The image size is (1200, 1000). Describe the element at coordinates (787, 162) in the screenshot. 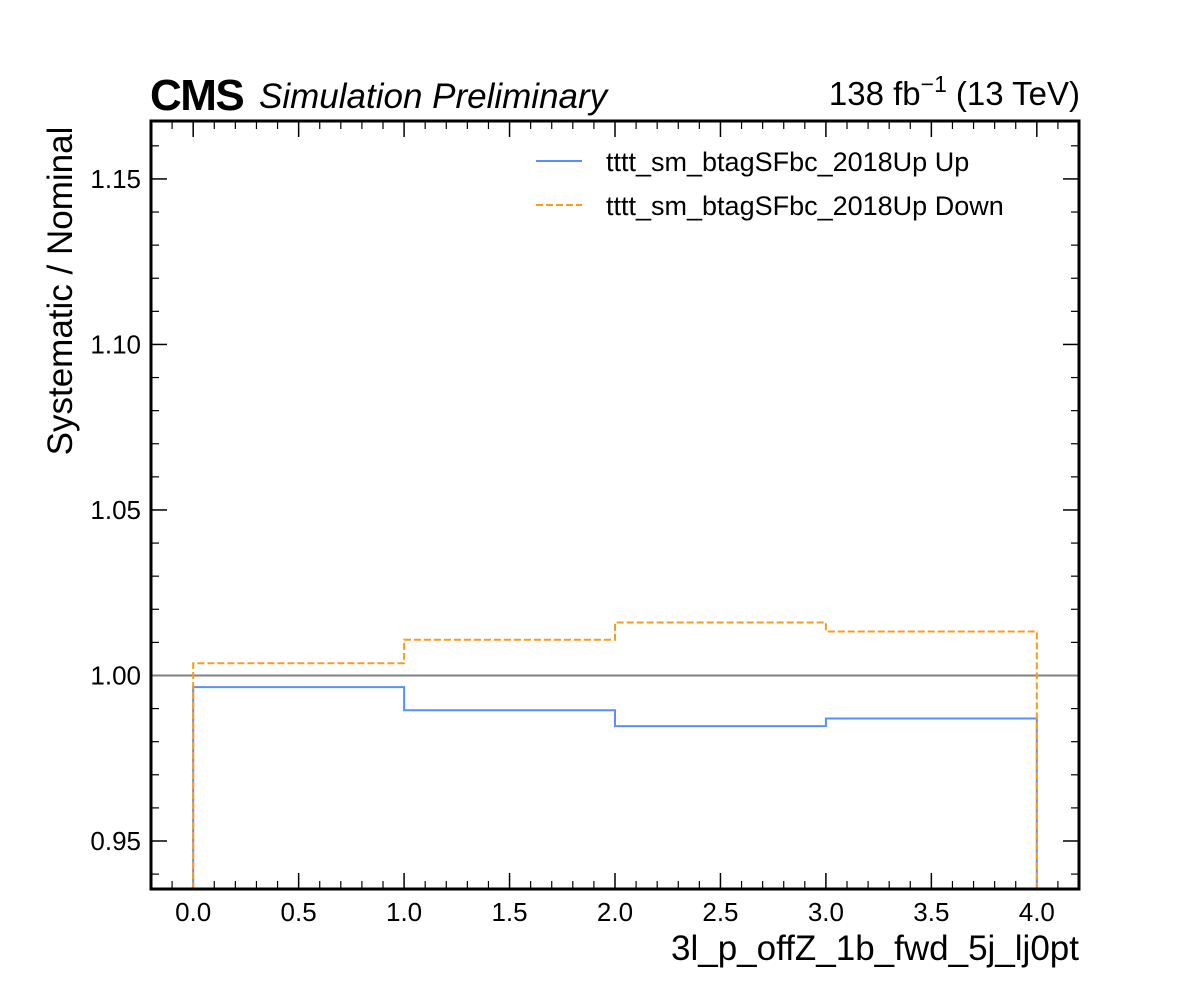

I see `legend-label-up: tttt_sm_btagSFbc_2018Up Up` at that location.